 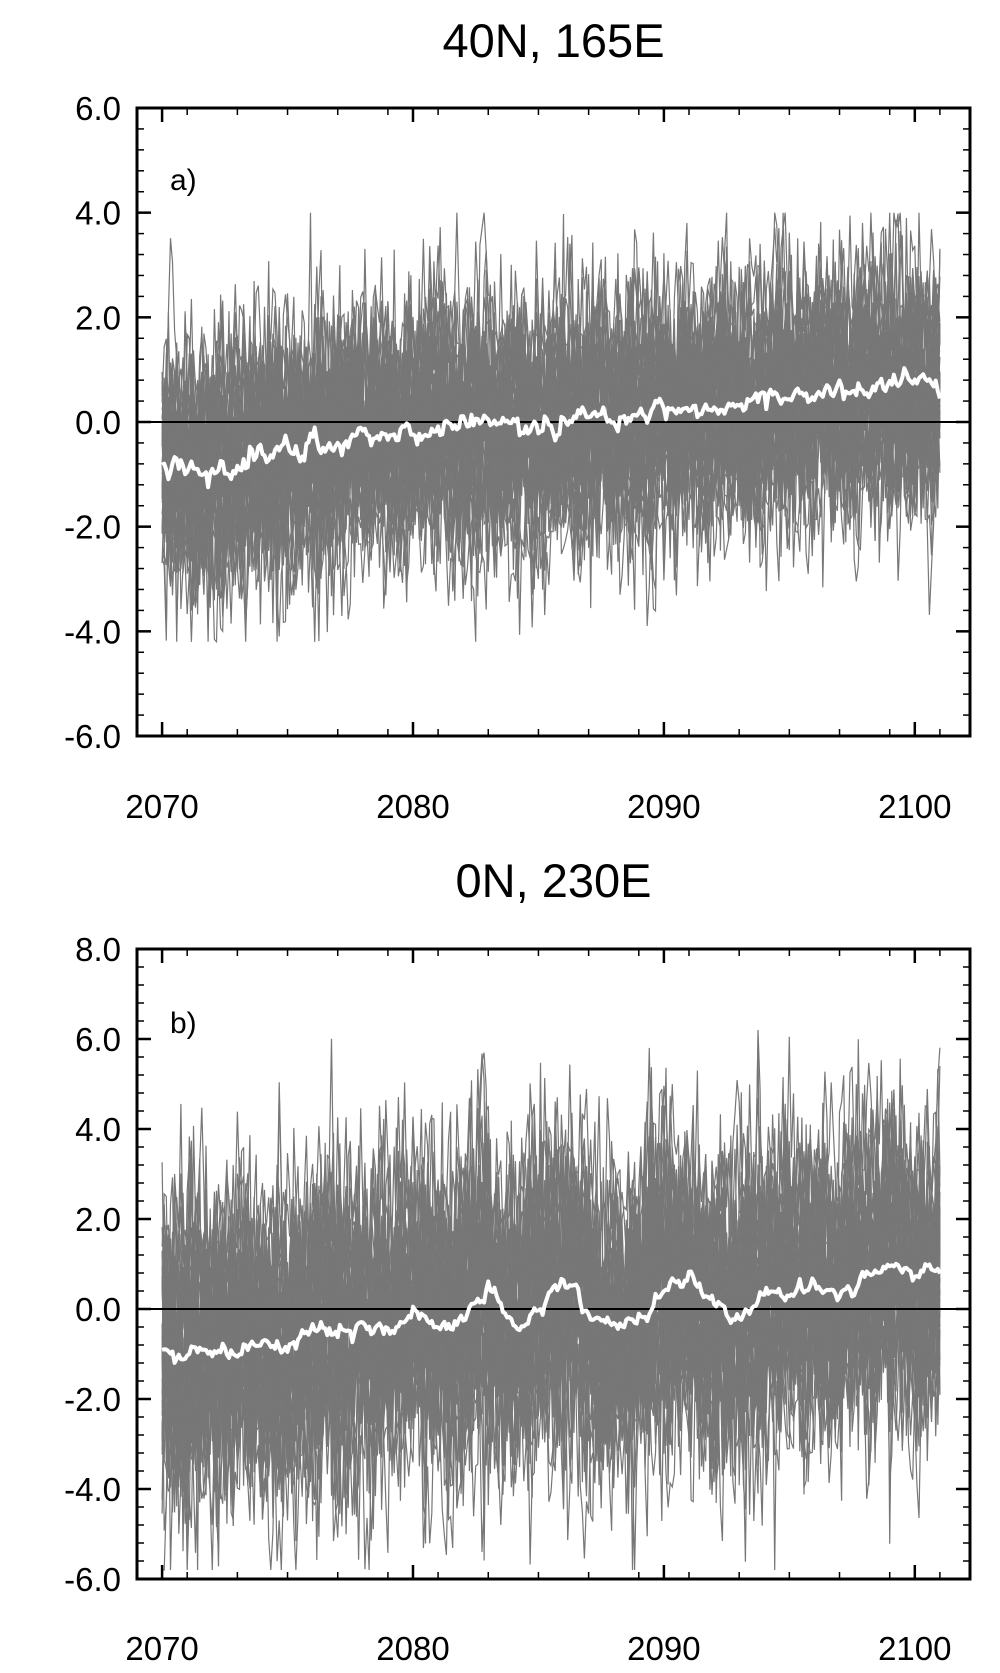 What do you see at coordinates (98, 949) in the screenshot?
I see `y-tick-label: 8.0` at bounding box center [98, 949].